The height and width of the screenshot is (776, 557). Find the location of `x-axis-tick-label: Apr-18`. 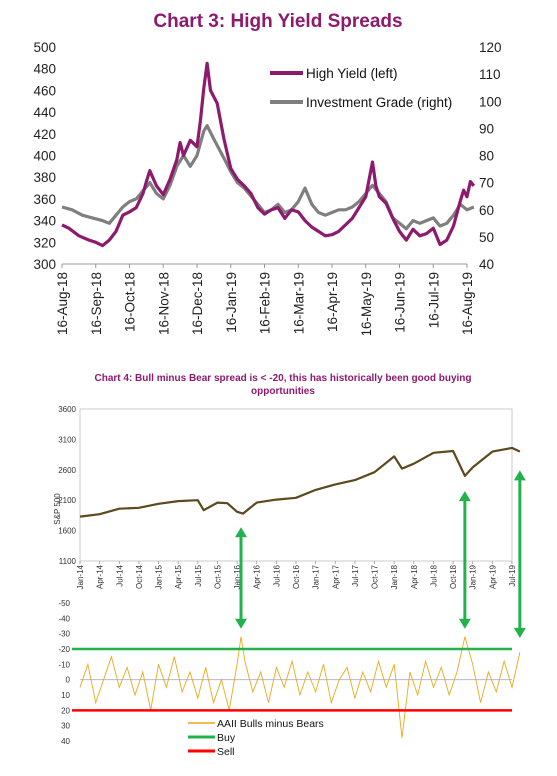

x-axis-tick-label: Apr-18 is located at coordinates (414, 576).